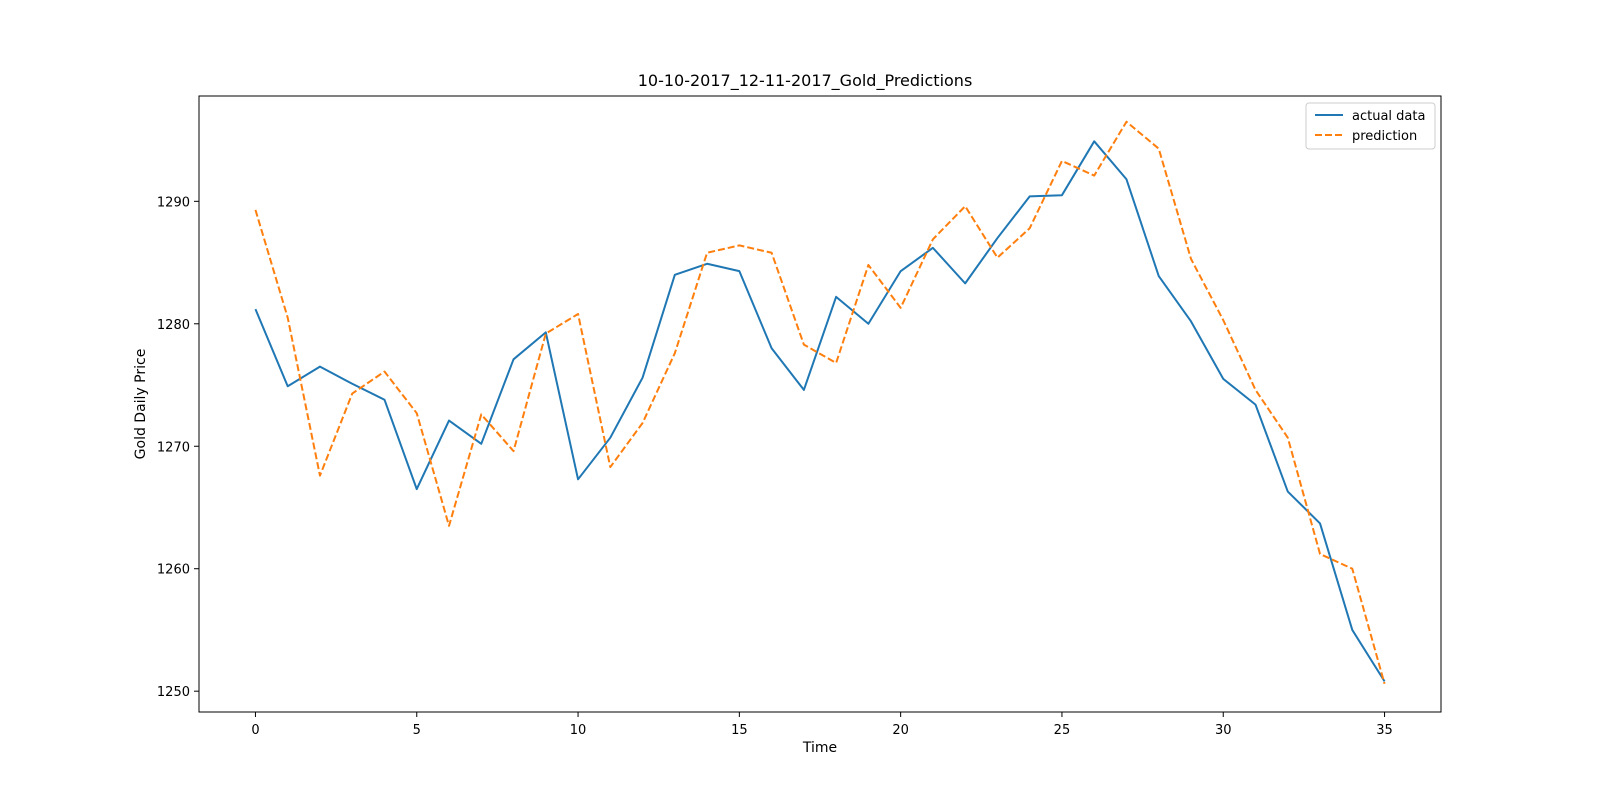 The image size is (1600, 800). What do you see at coordinates (1388, 116) in the screenshot?
I see `legend-label-actual-data: actual data` at bounding box center [1388, 116].